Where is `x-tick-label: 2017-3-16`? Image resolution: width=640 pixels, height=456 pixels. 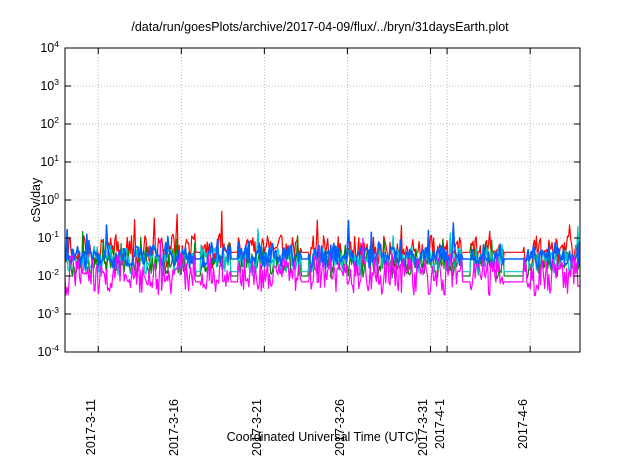 x-tick-label: 2017-3-16 is located at coordinates (174, 427).